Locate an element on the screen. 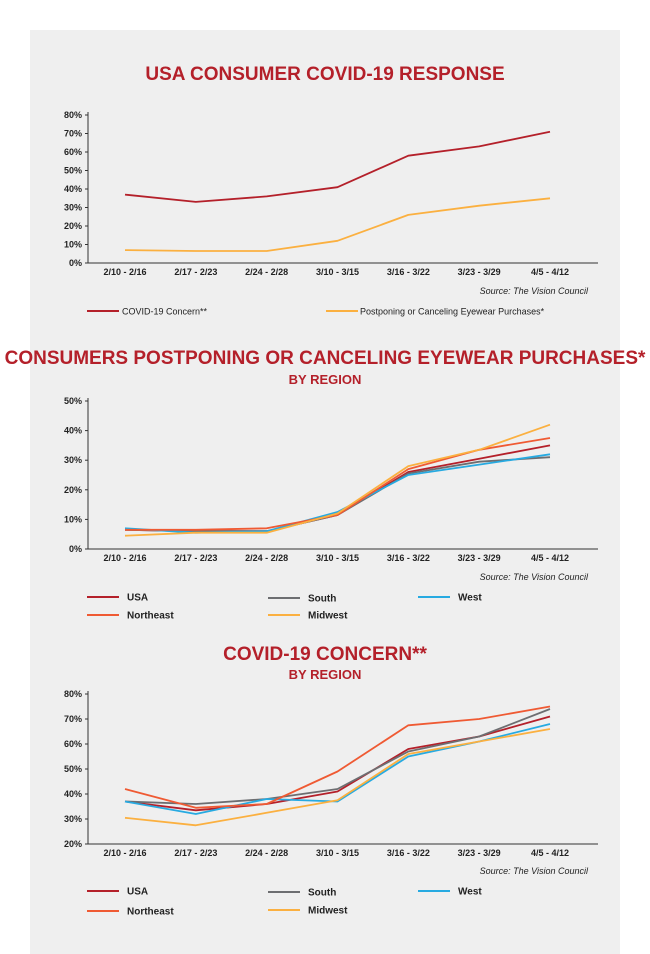  chart3-title: COVID-19 CONCERN** is located at coordinates (325, 654).